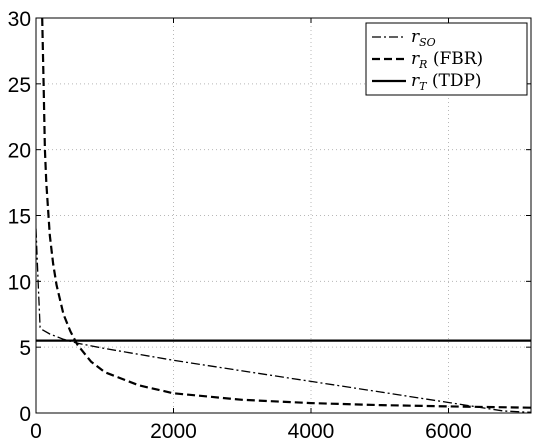 The image size is (540, 442). What do you see at coordinates (19, 282) in the screenshot?
I see `y-tick-label: 10` at bounding box center [19, 282].